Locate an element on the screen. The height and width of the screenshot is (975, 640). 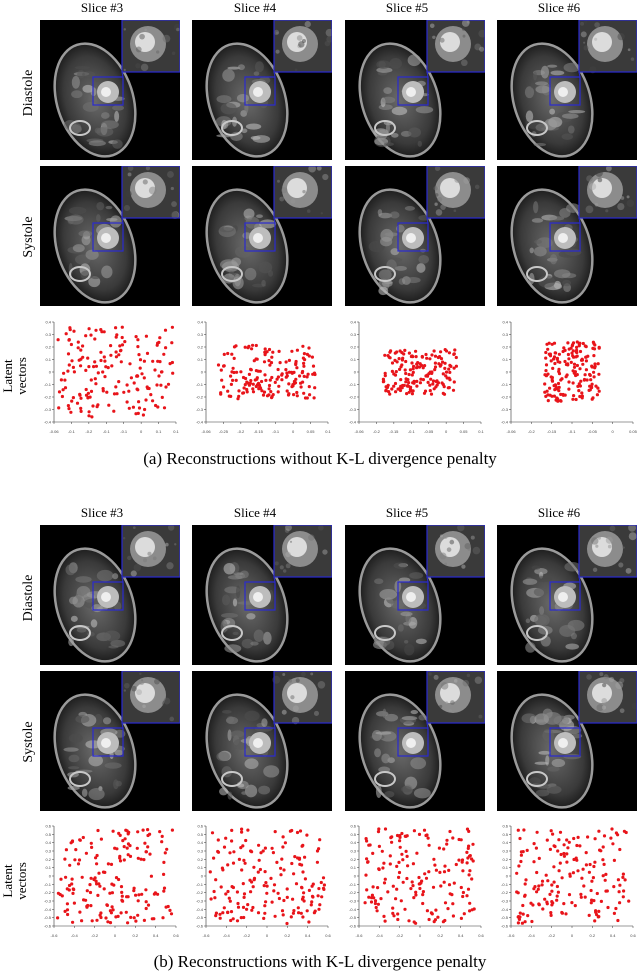
mri-image is located at coordinates (567, 90).